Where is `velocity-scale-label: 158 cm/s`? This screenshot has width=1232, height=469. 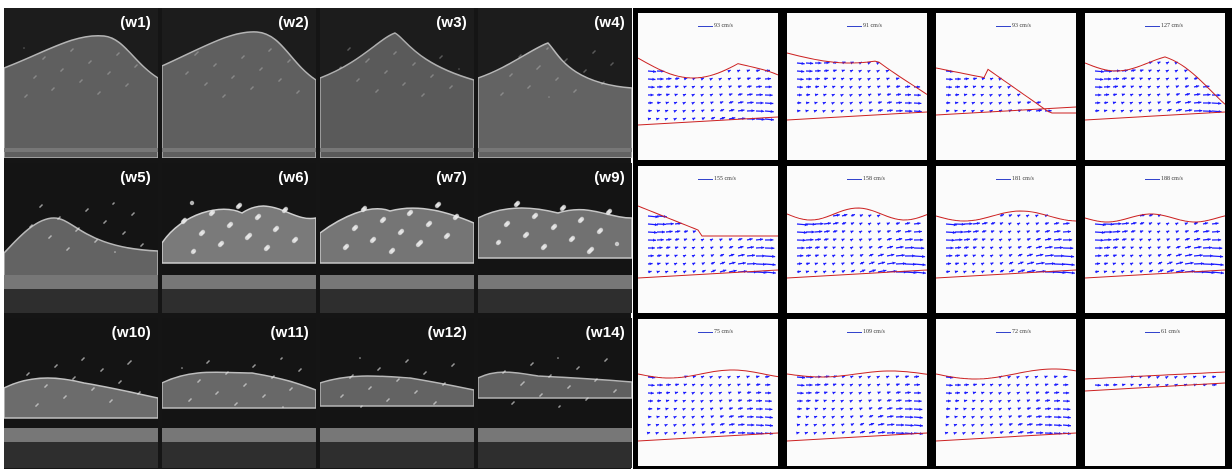 velocity-scale-label: 158 cm/s is located at coordinates (874, 179).